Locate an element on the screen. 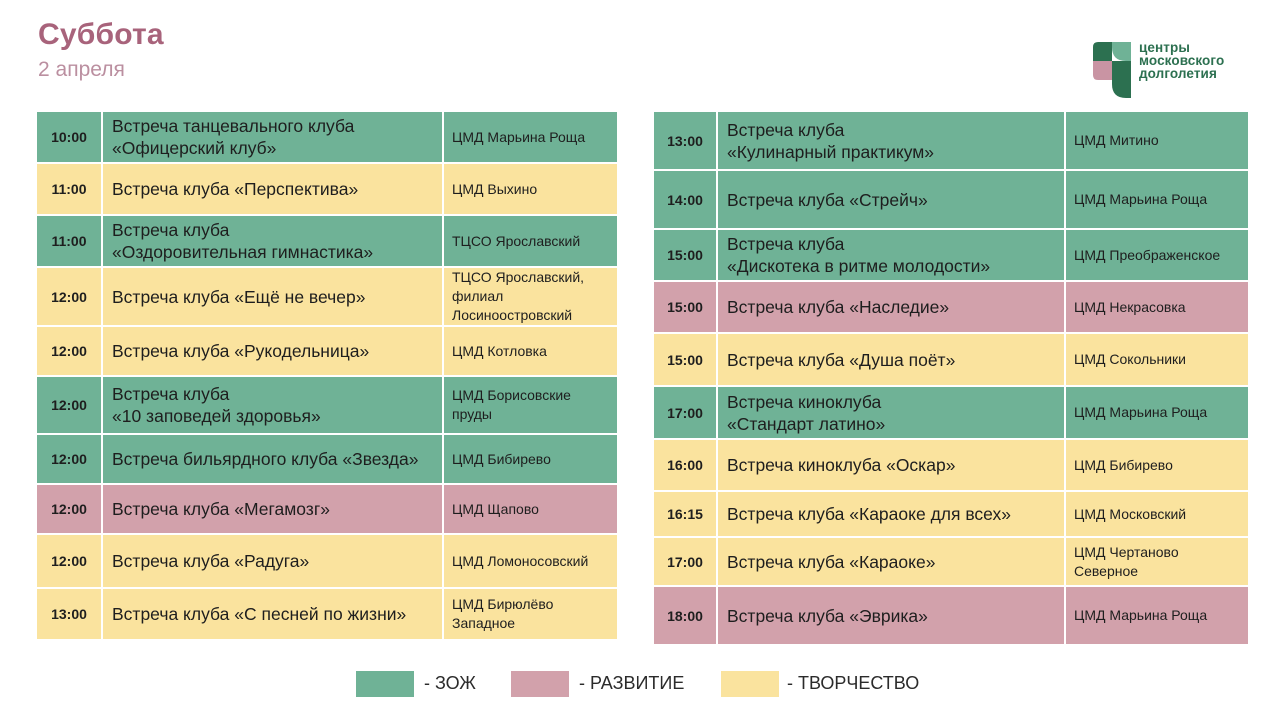 This screenshot has height=720, width=1280. event-title: Встреча клуба «Караоке для всех» is located at coordinates (892, 515).